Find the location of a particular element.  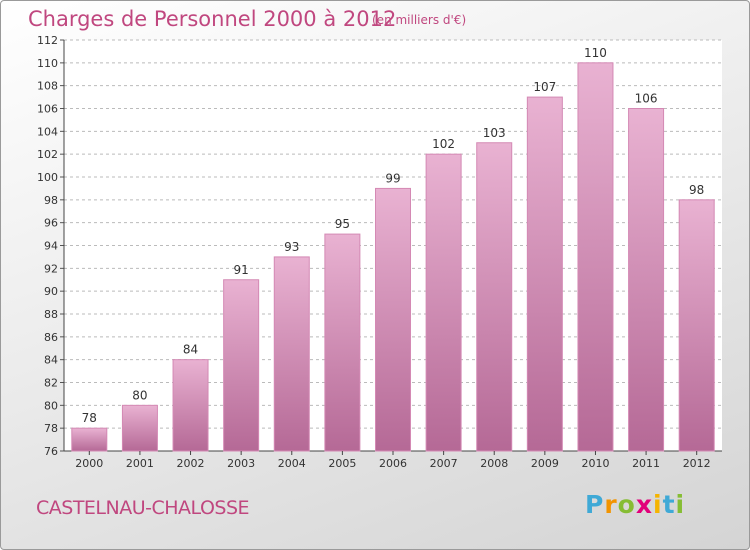

data-label: 84 is located at coordinates (190, 350).